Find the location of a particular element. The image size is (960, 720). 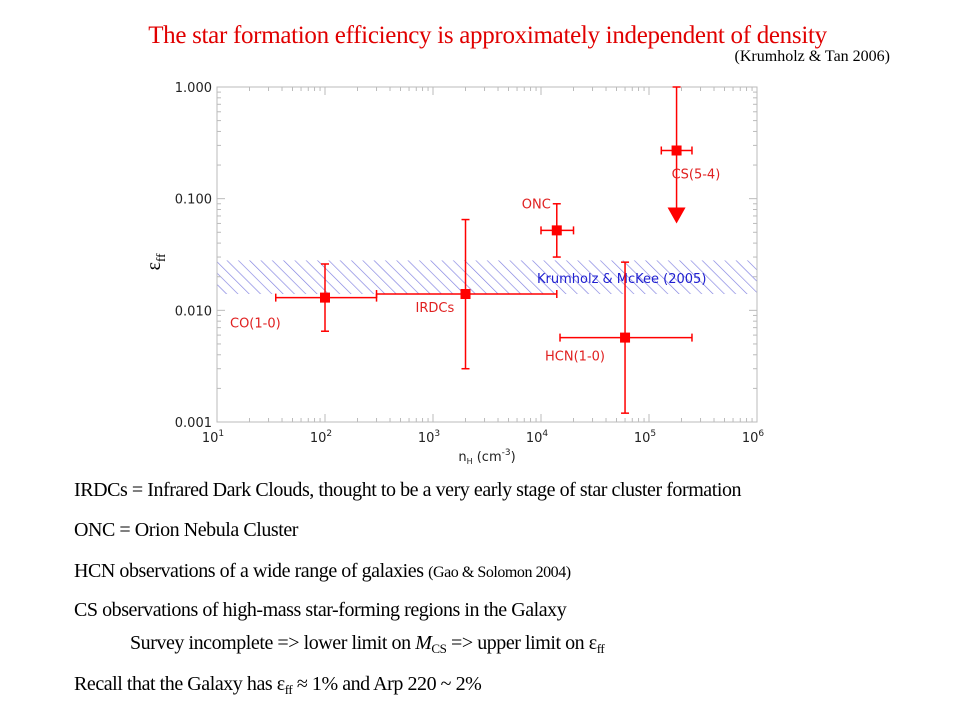

x-tick-label: 10⁴ is located at coordinates (537, 437).